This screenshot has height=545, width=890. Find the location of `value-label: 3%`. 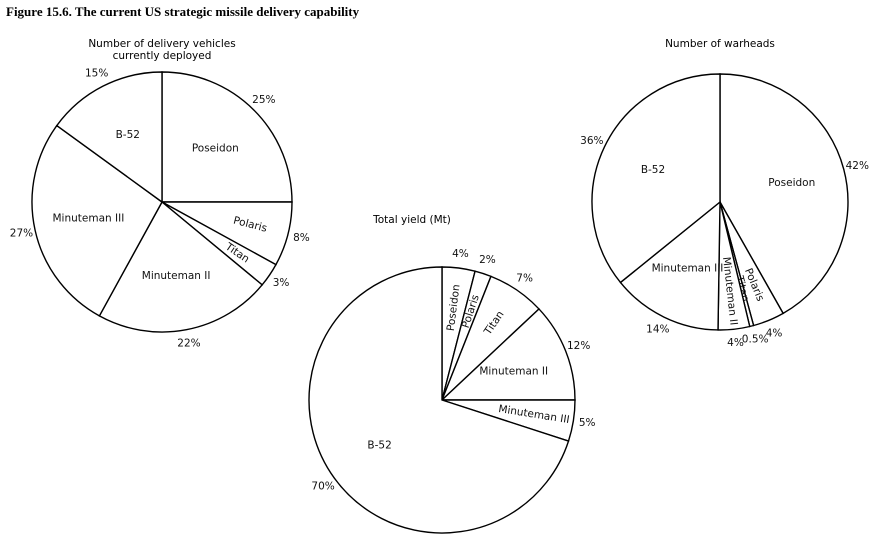

value-label: 3% is located at coordinates (281, 283).